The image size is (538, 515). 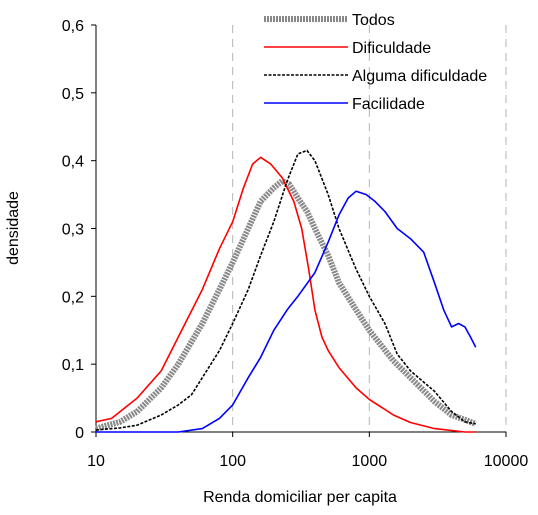 What do you see at coordinates (79, 433) in the screenshot?
I see `y-tick-label: 0` at bounding box center [79, 433].